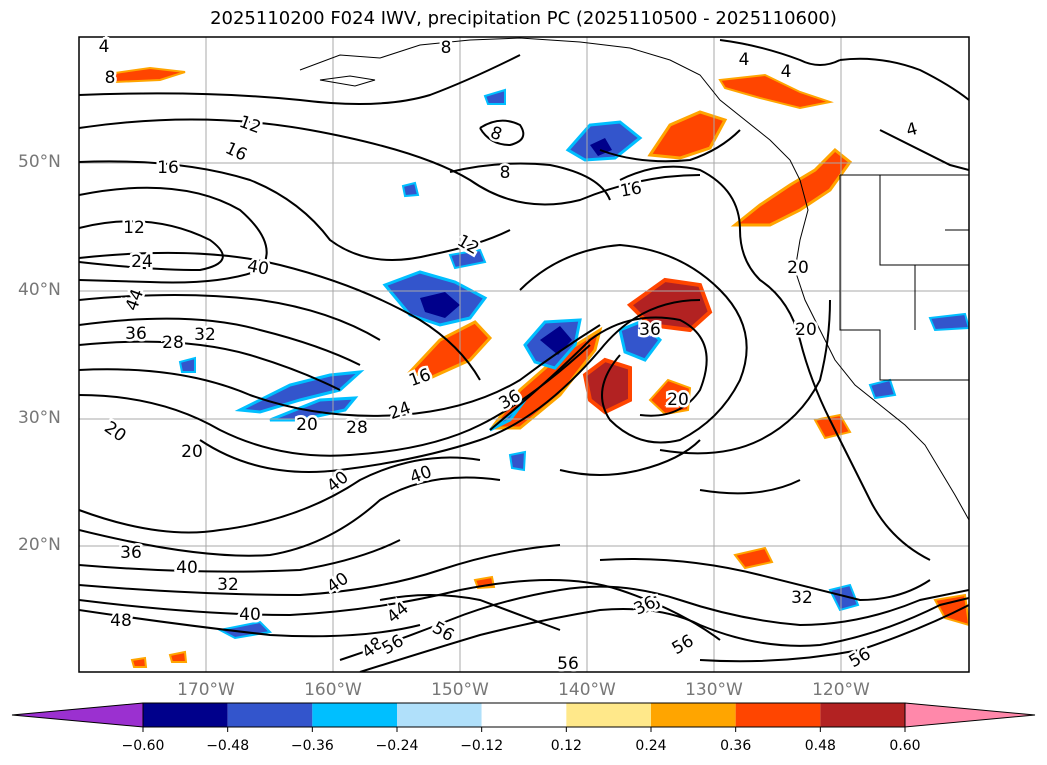 This screenshot has height=765, width=1047. I want to click on contour-label-halo: 16, so click(168, 168).